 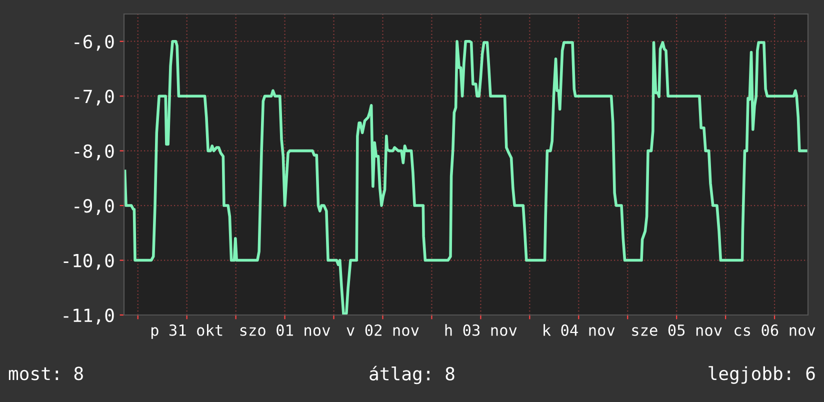 I want to click on text: átlag: 8, so click(x=412, y=375).